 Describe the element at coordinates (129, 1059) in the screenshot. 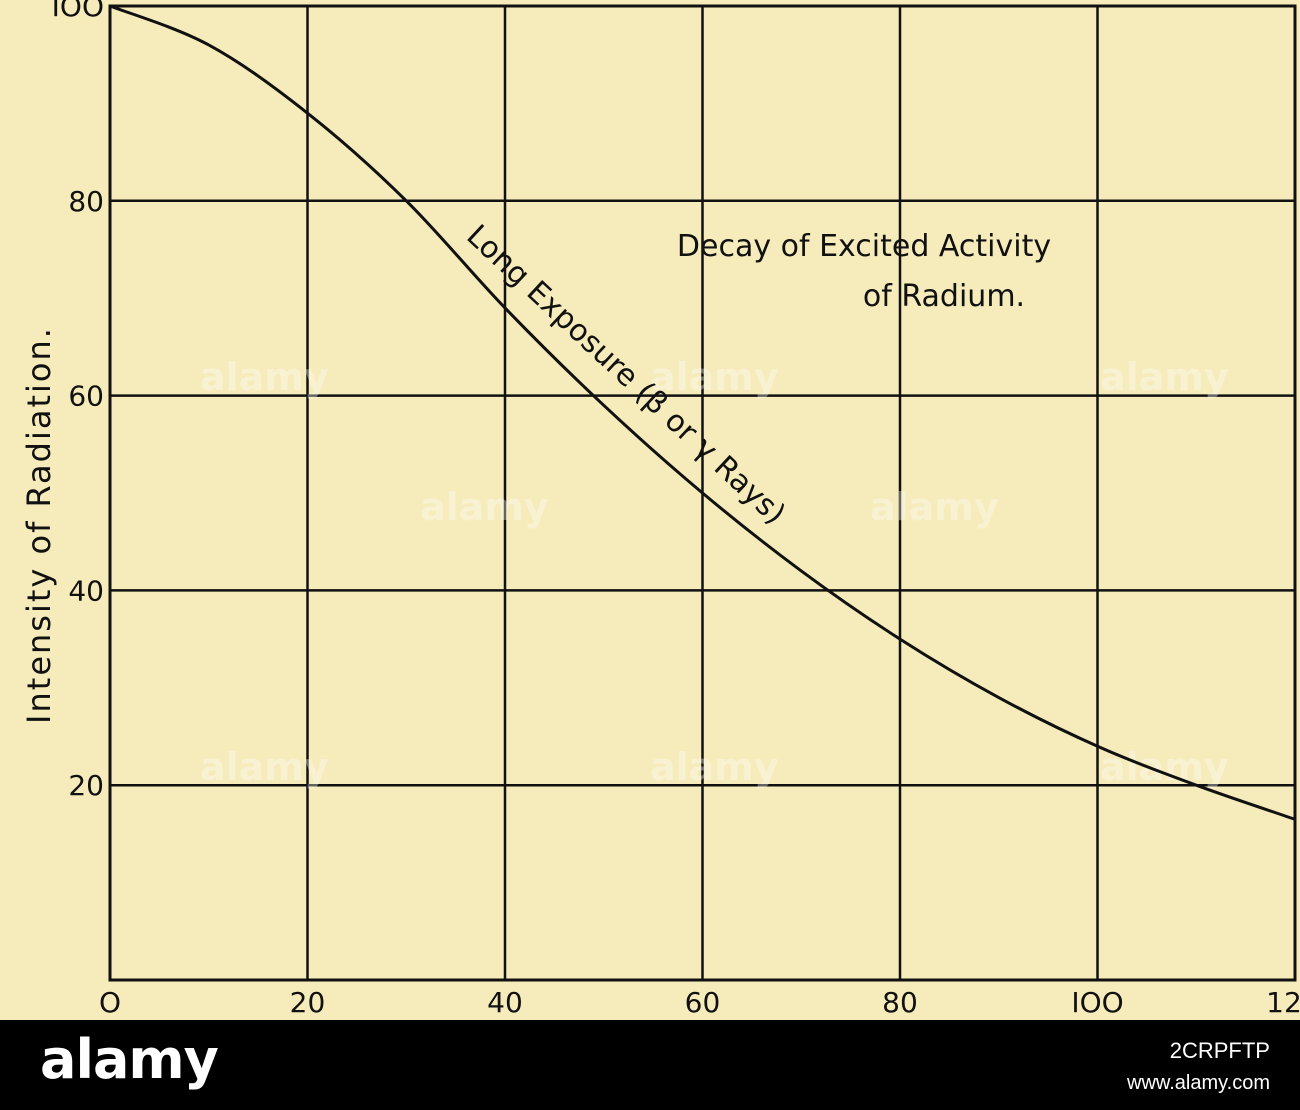

I see `brand-logo: alamy` at that location.